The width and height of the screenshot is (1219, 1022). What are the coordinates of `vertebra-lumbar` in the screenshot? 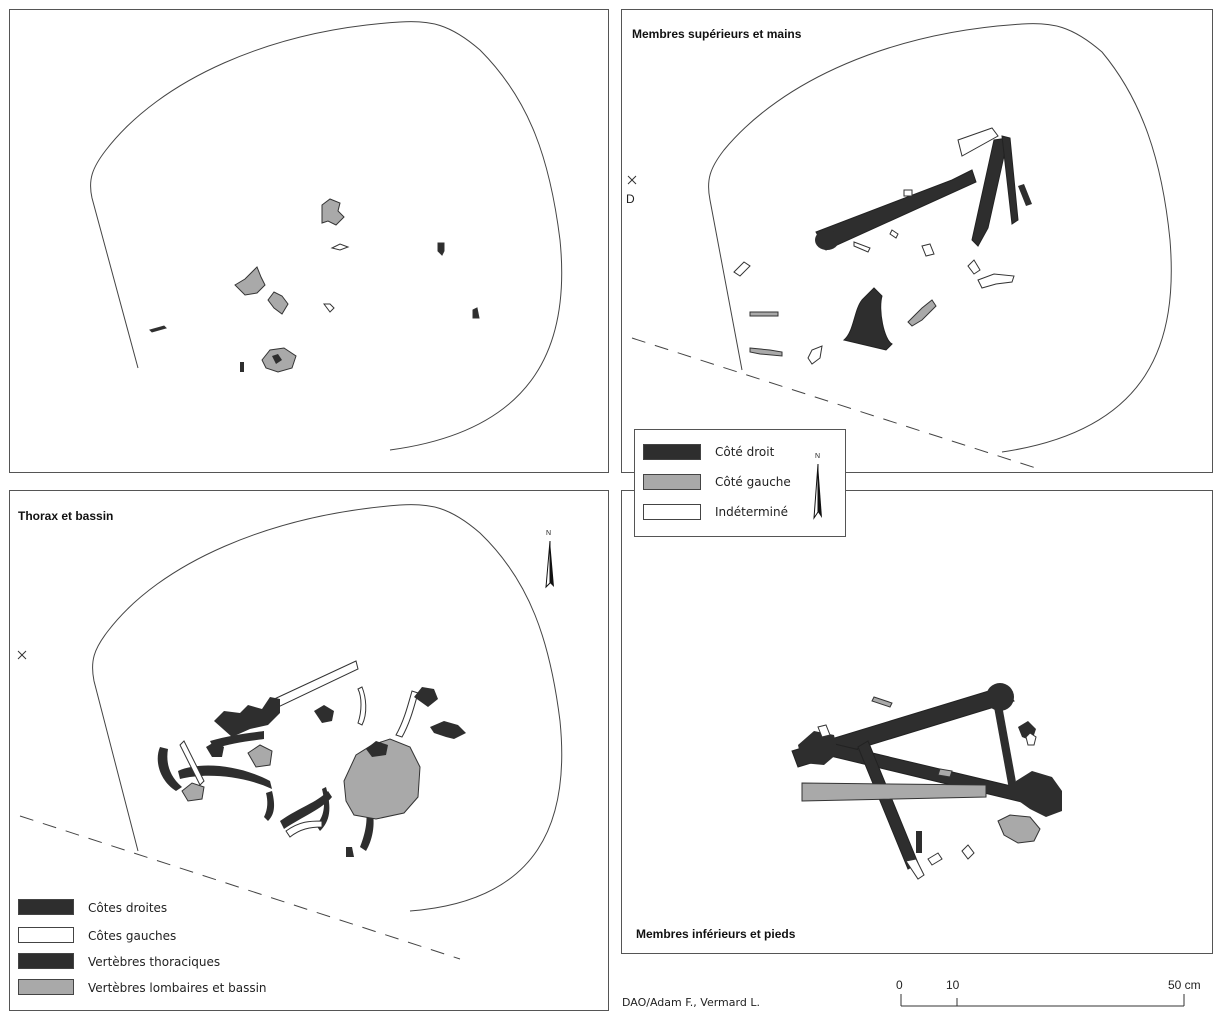 It's located at (193, 792).